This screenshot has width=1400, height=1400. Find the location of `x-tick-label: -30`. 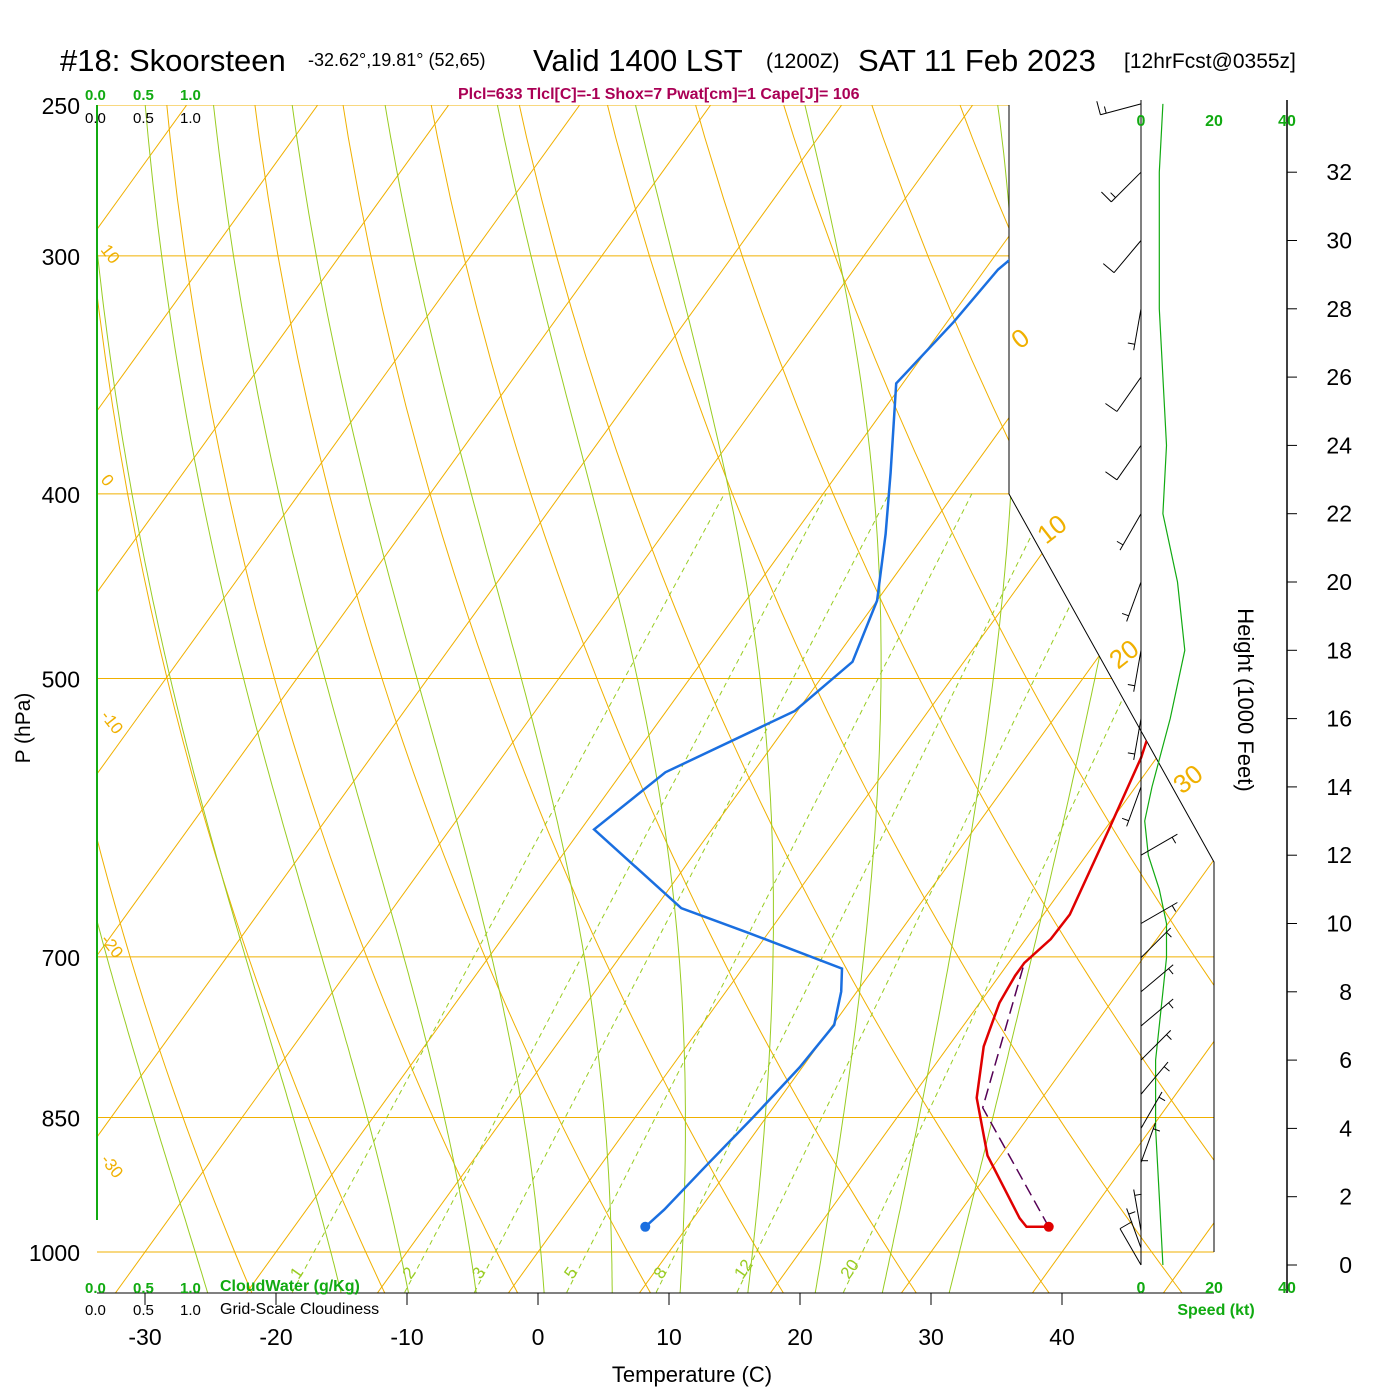

x-tick-label: -30 is located at coordinates (144, 1337).